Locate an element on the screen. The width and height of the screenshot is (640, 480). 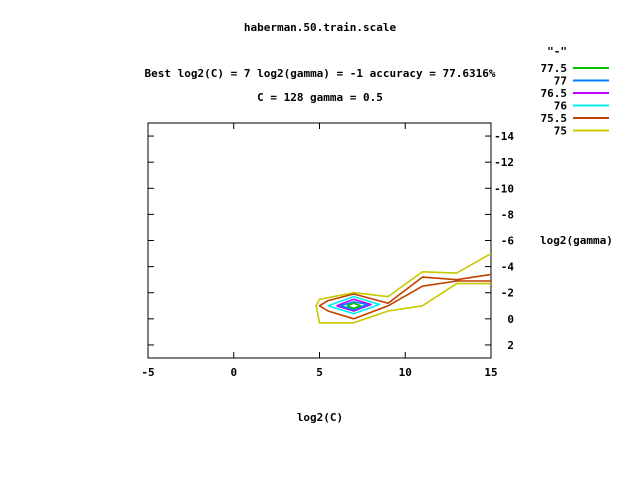
x-tick-label-4: 15 is located at coordinates (490, 372).